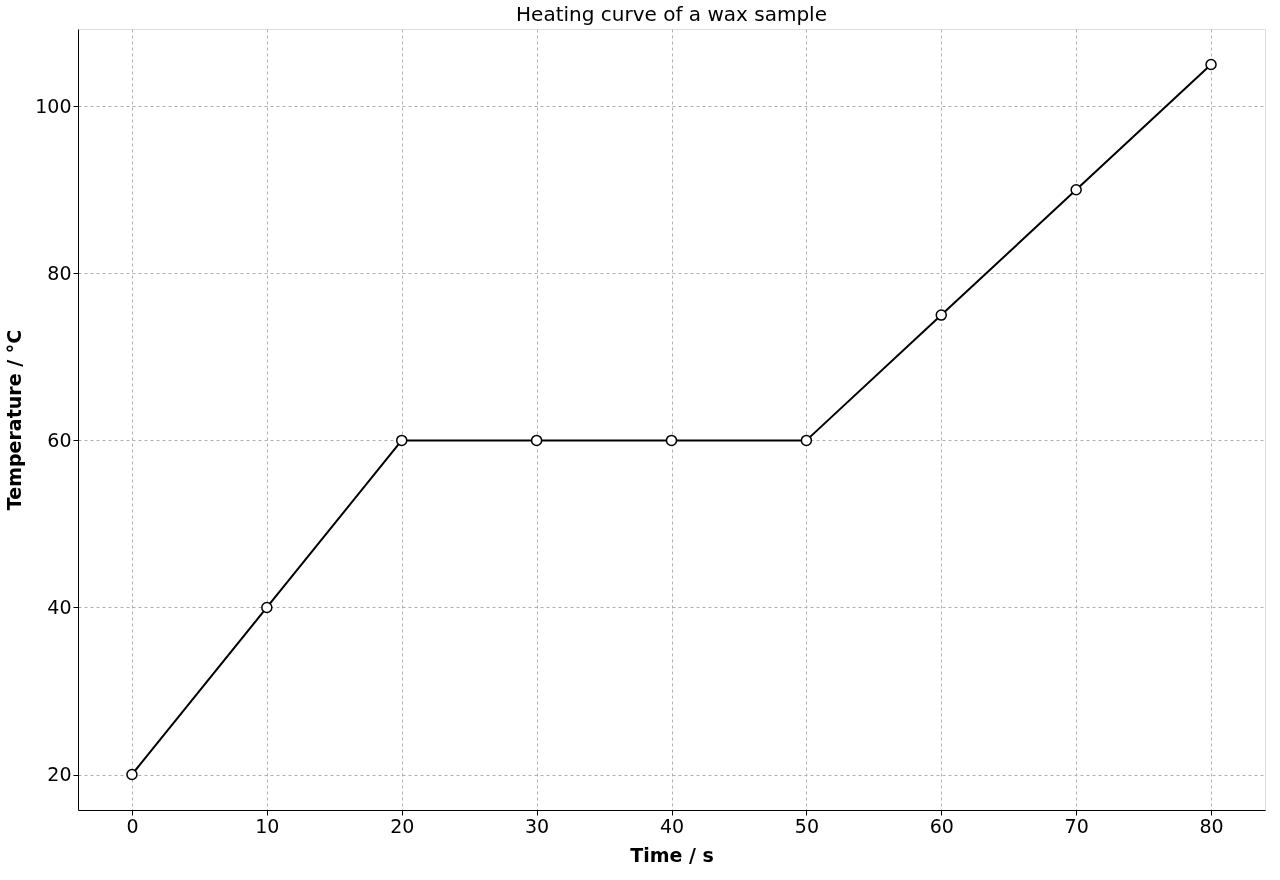  Describe the element at coordinates (537, 825) in the screenshot. I see `x-tick-label: 30` at that location.